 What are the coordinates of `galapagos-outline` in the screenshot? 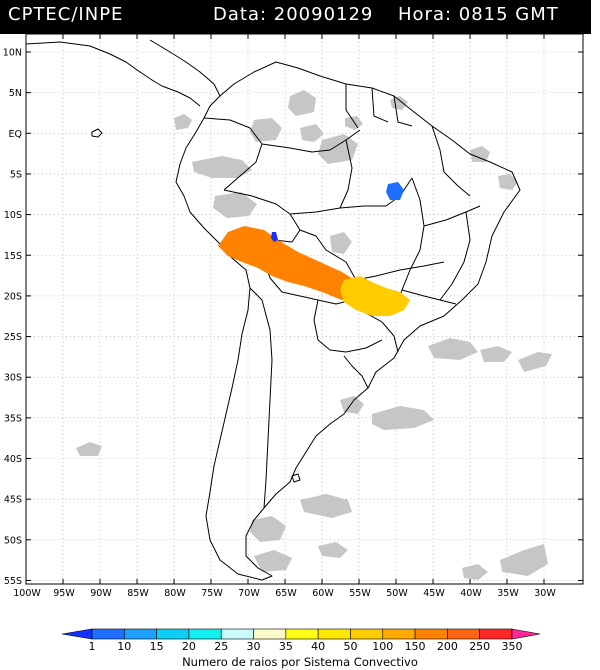 It's located at (97, 133).